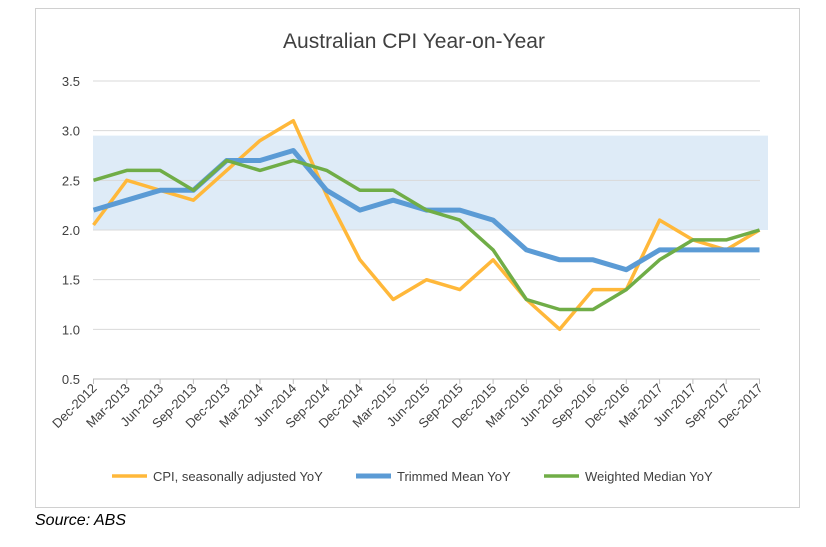  I want to click on target-band-rect, so click(430, 182).